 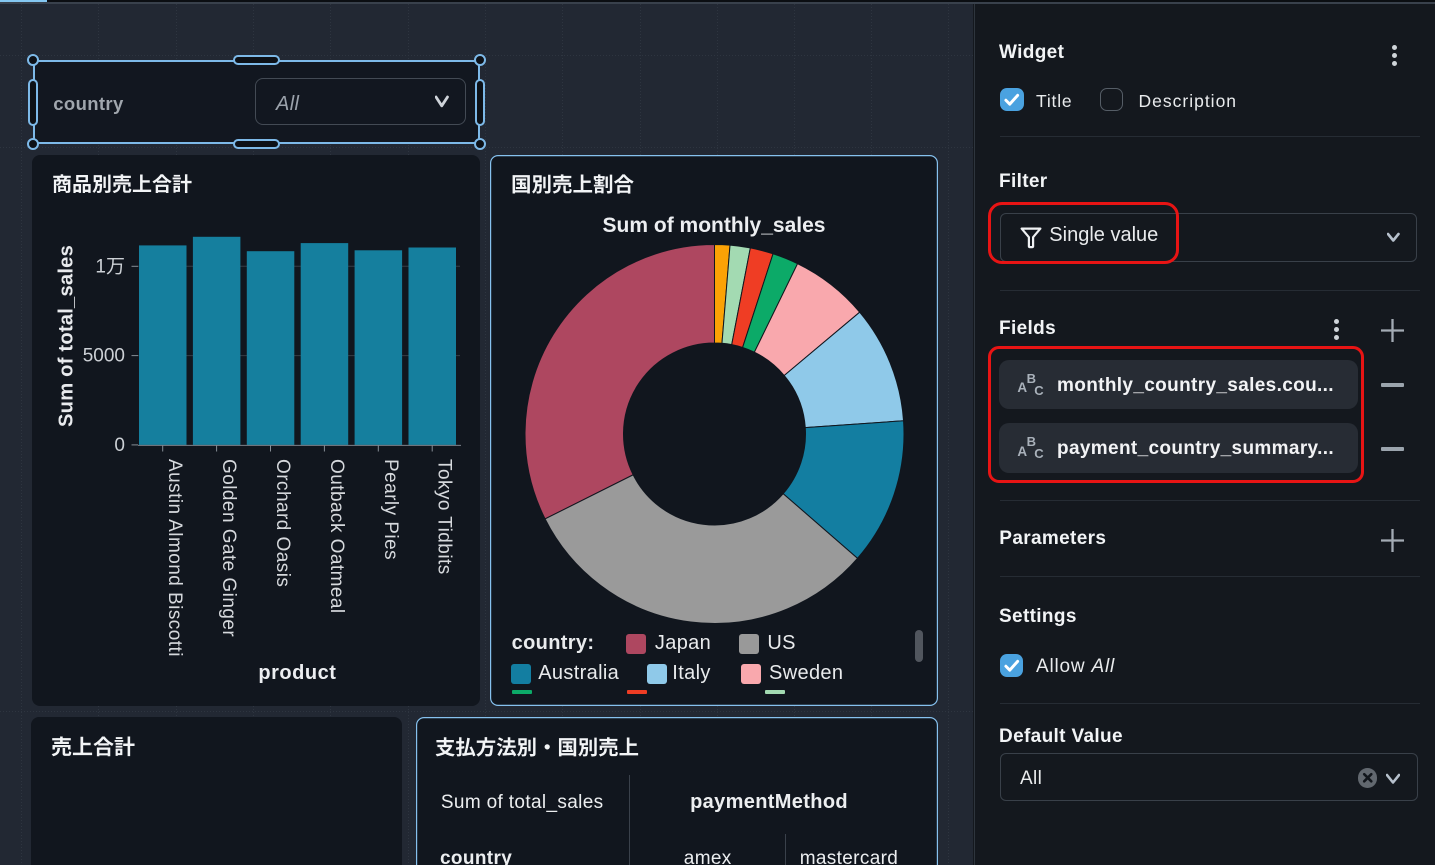 What do you see at coordinates (67, 336) in the screenshot?
I see `svg-text: Sum of total_sales` at bounding box center [67, 336].